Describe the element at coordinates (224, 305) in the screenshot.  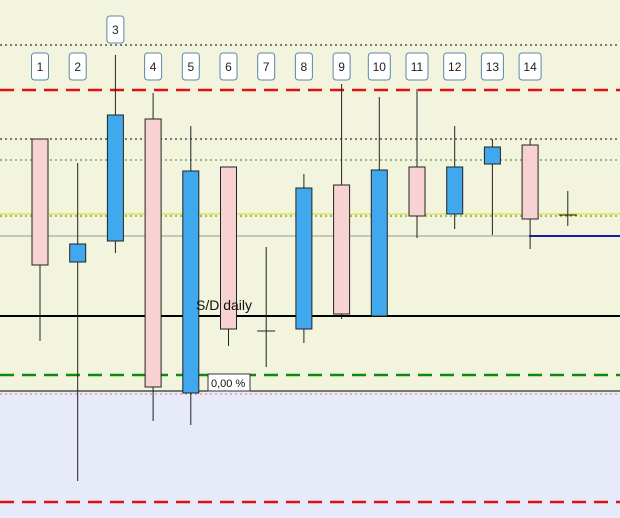
I see `sd-daily-label: S/D daily` at that location.